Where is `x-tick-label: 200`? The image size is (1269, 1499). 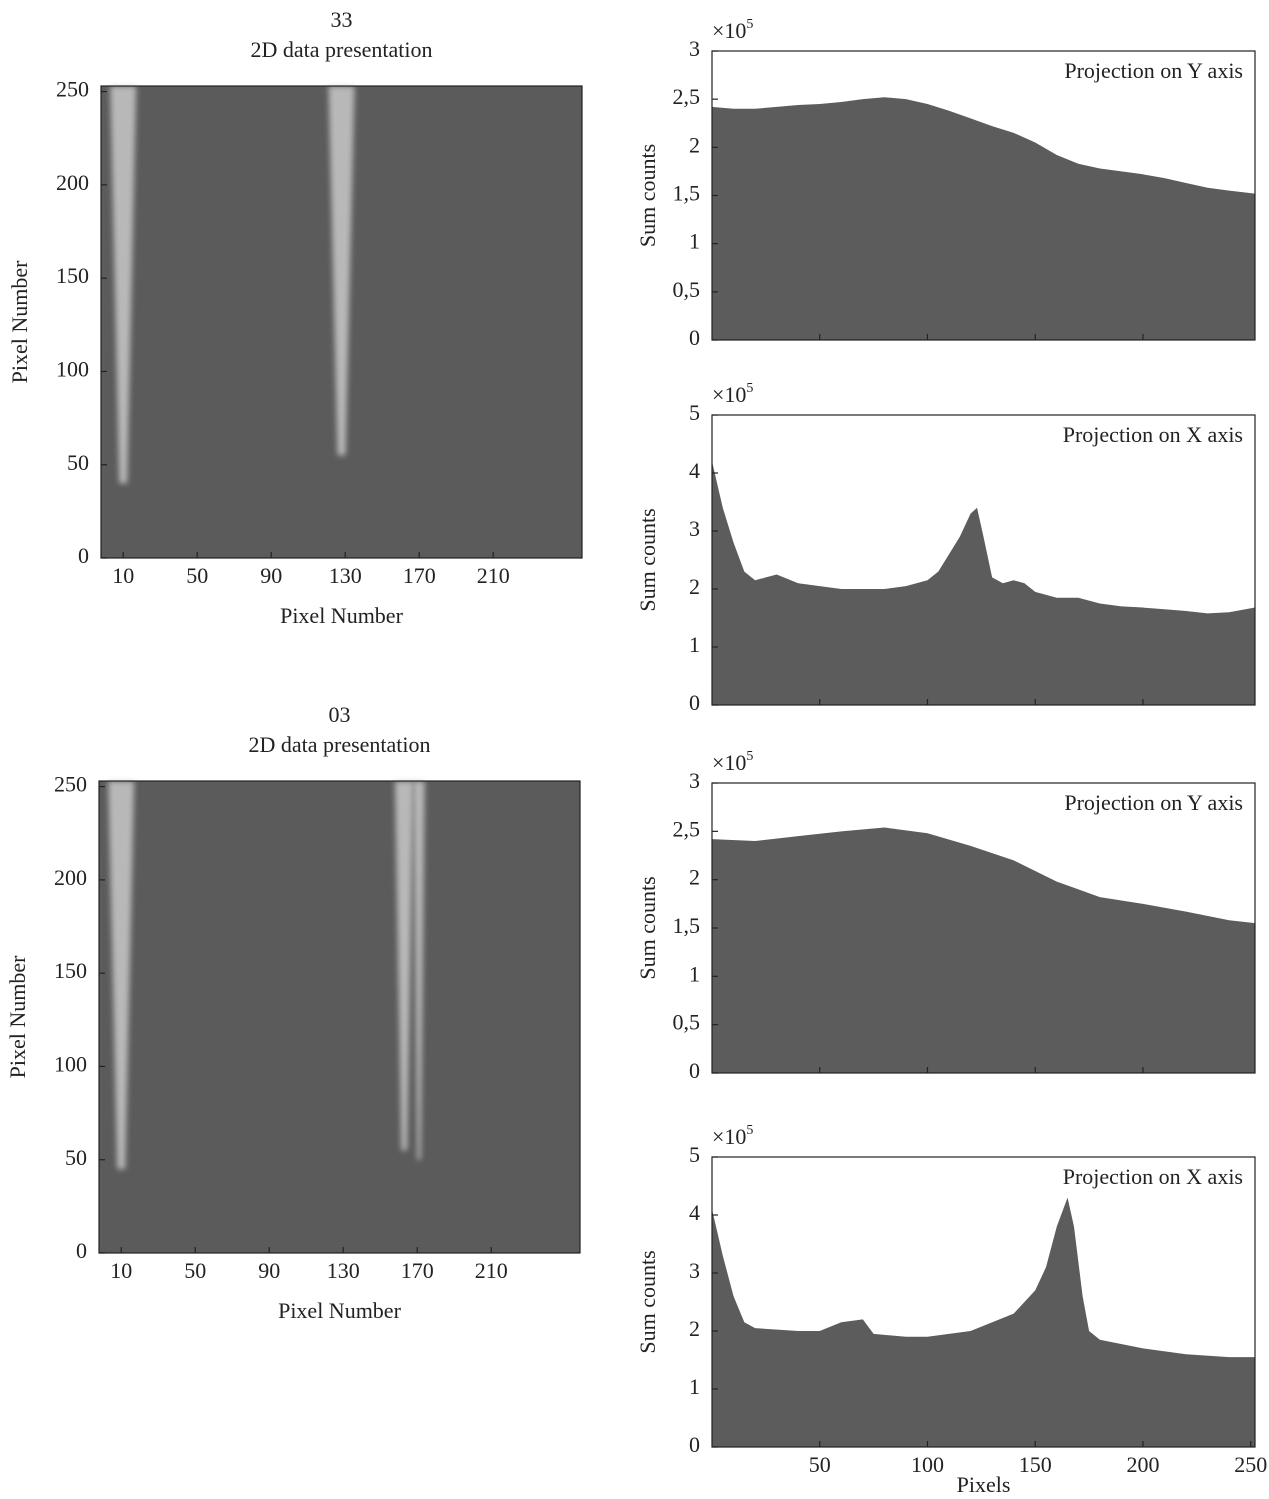
x-tick-label: 200 is located at coordinates (1142, 1464).